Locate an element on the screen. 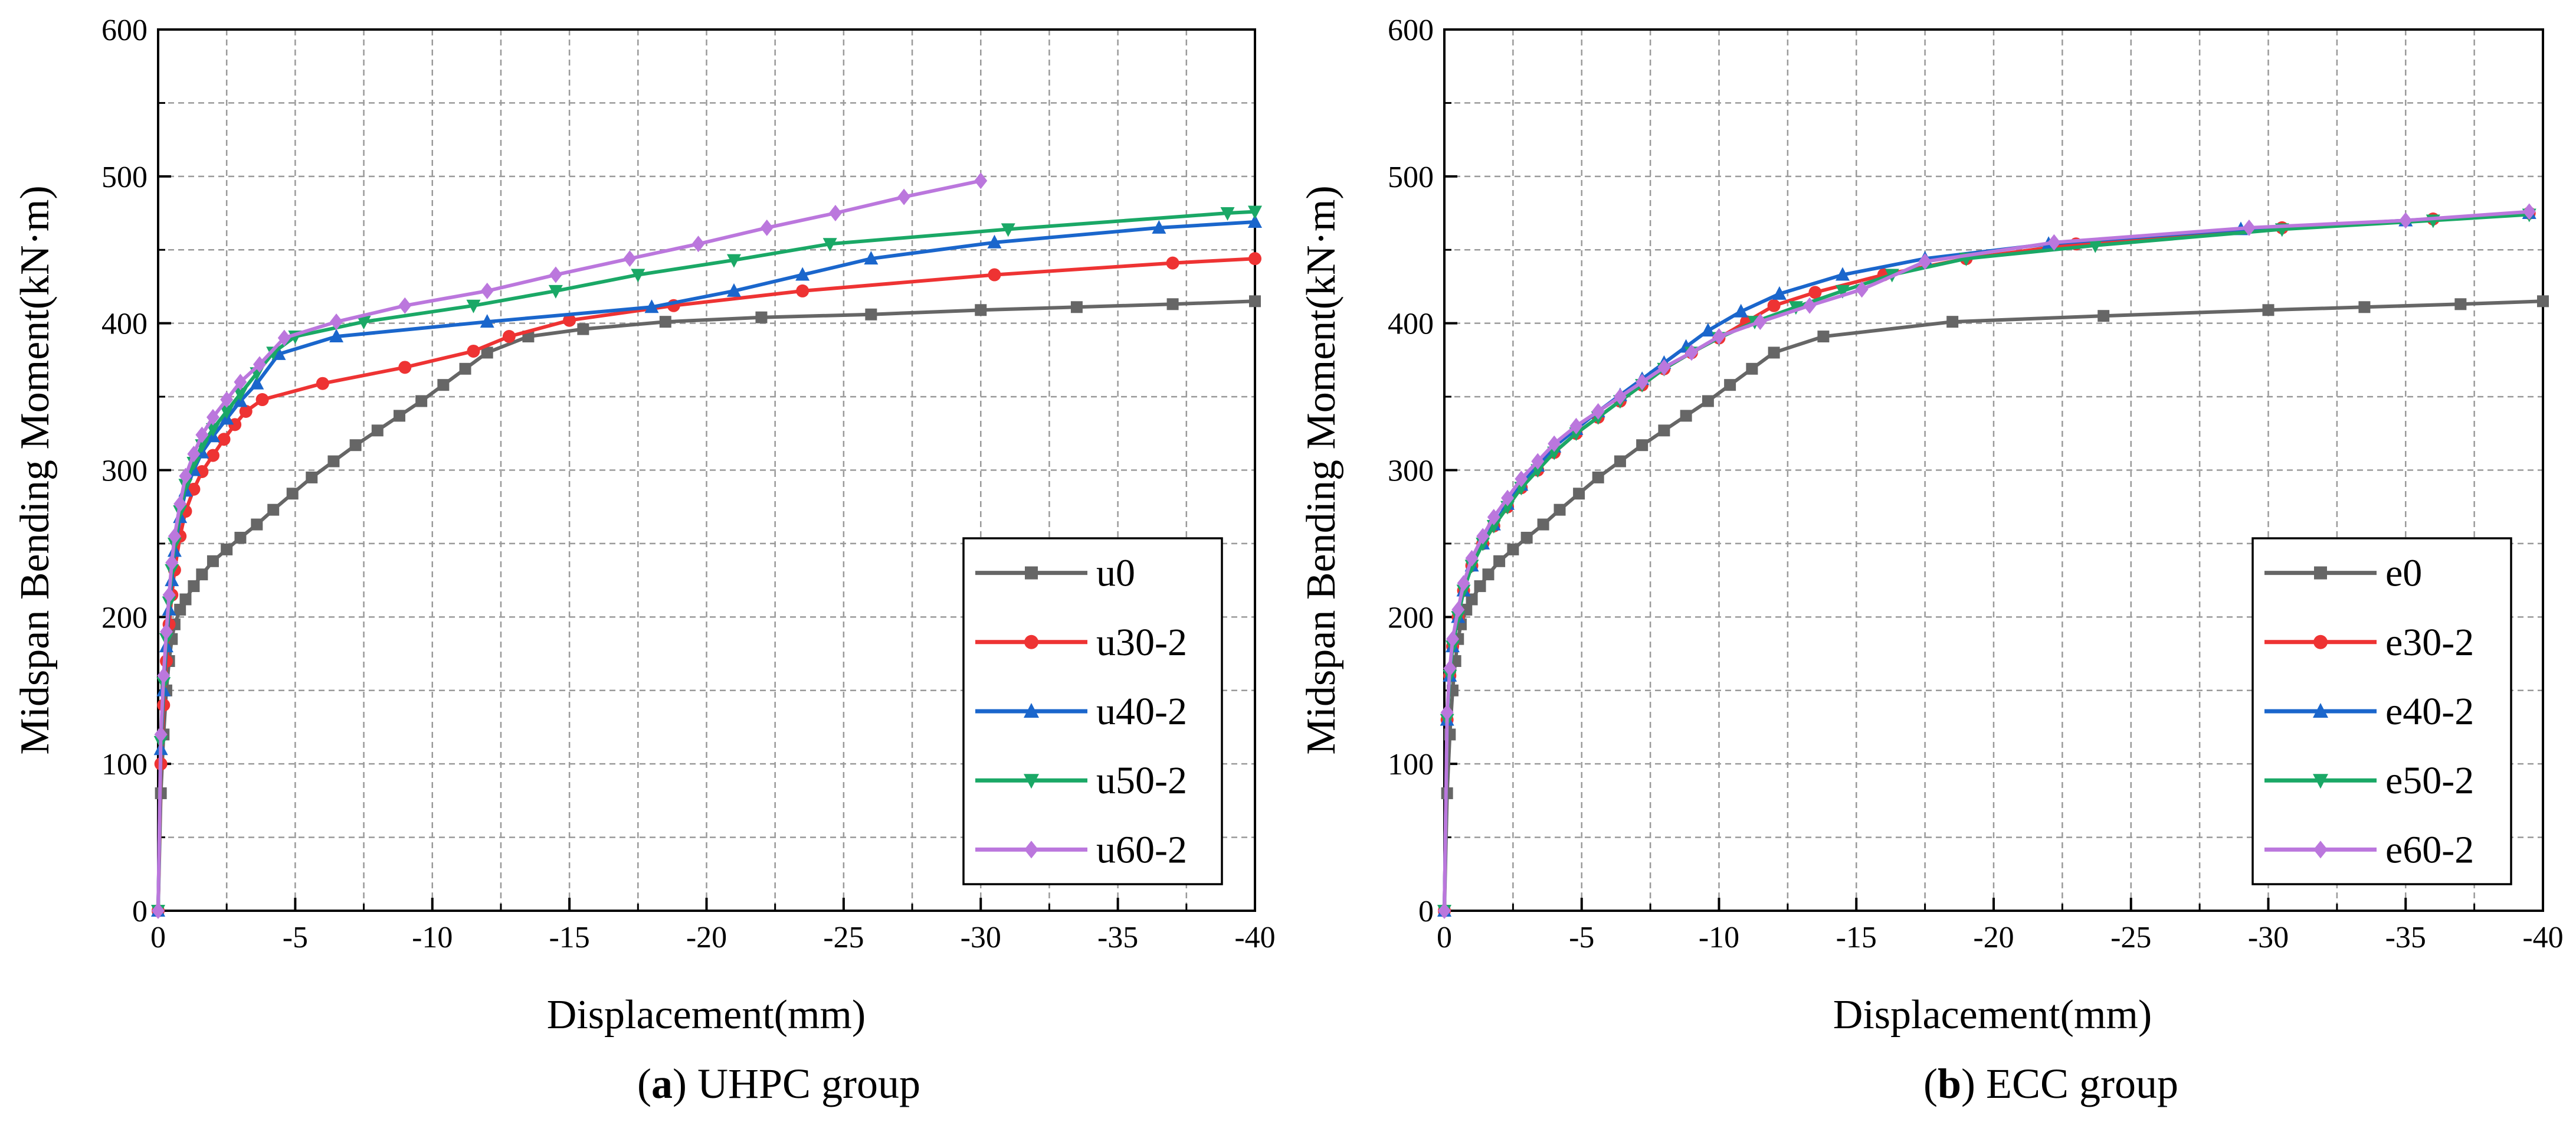 The width and height of the screenshot is (2576, 1125). x-axis: 0 -5 -10 -15 -20 -25 -30 -35 -40 is located at coordinates (713, 926).